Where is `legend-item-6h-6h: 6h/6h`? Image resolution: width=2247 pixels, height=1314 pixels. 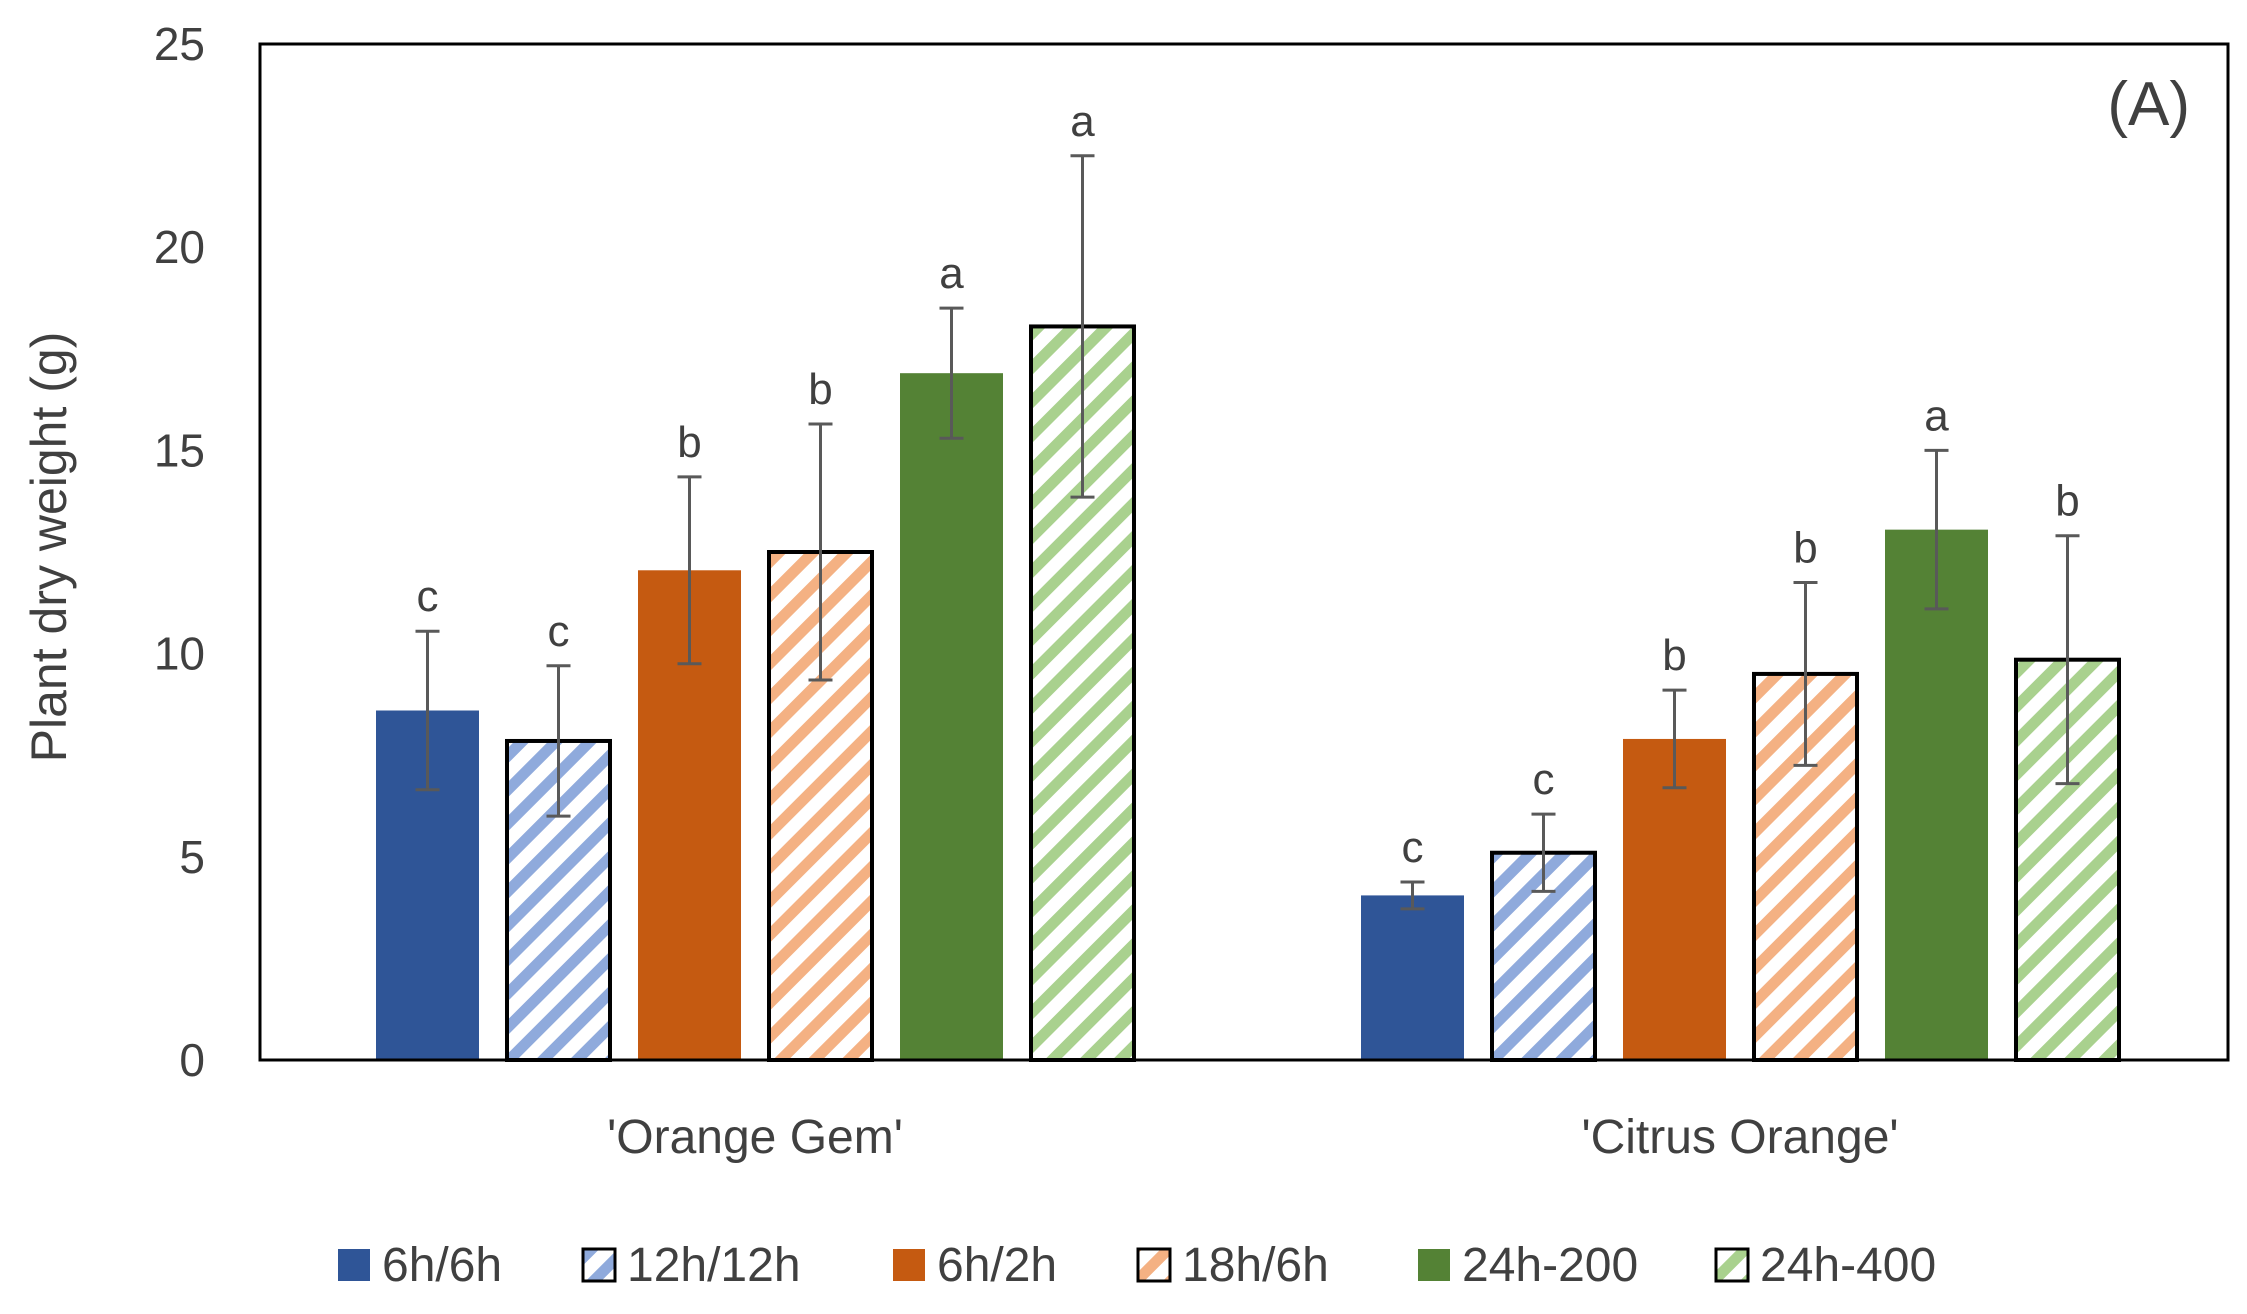
legend-item-6h-6h: 6h/6h is located at coordinates (420, 1265).